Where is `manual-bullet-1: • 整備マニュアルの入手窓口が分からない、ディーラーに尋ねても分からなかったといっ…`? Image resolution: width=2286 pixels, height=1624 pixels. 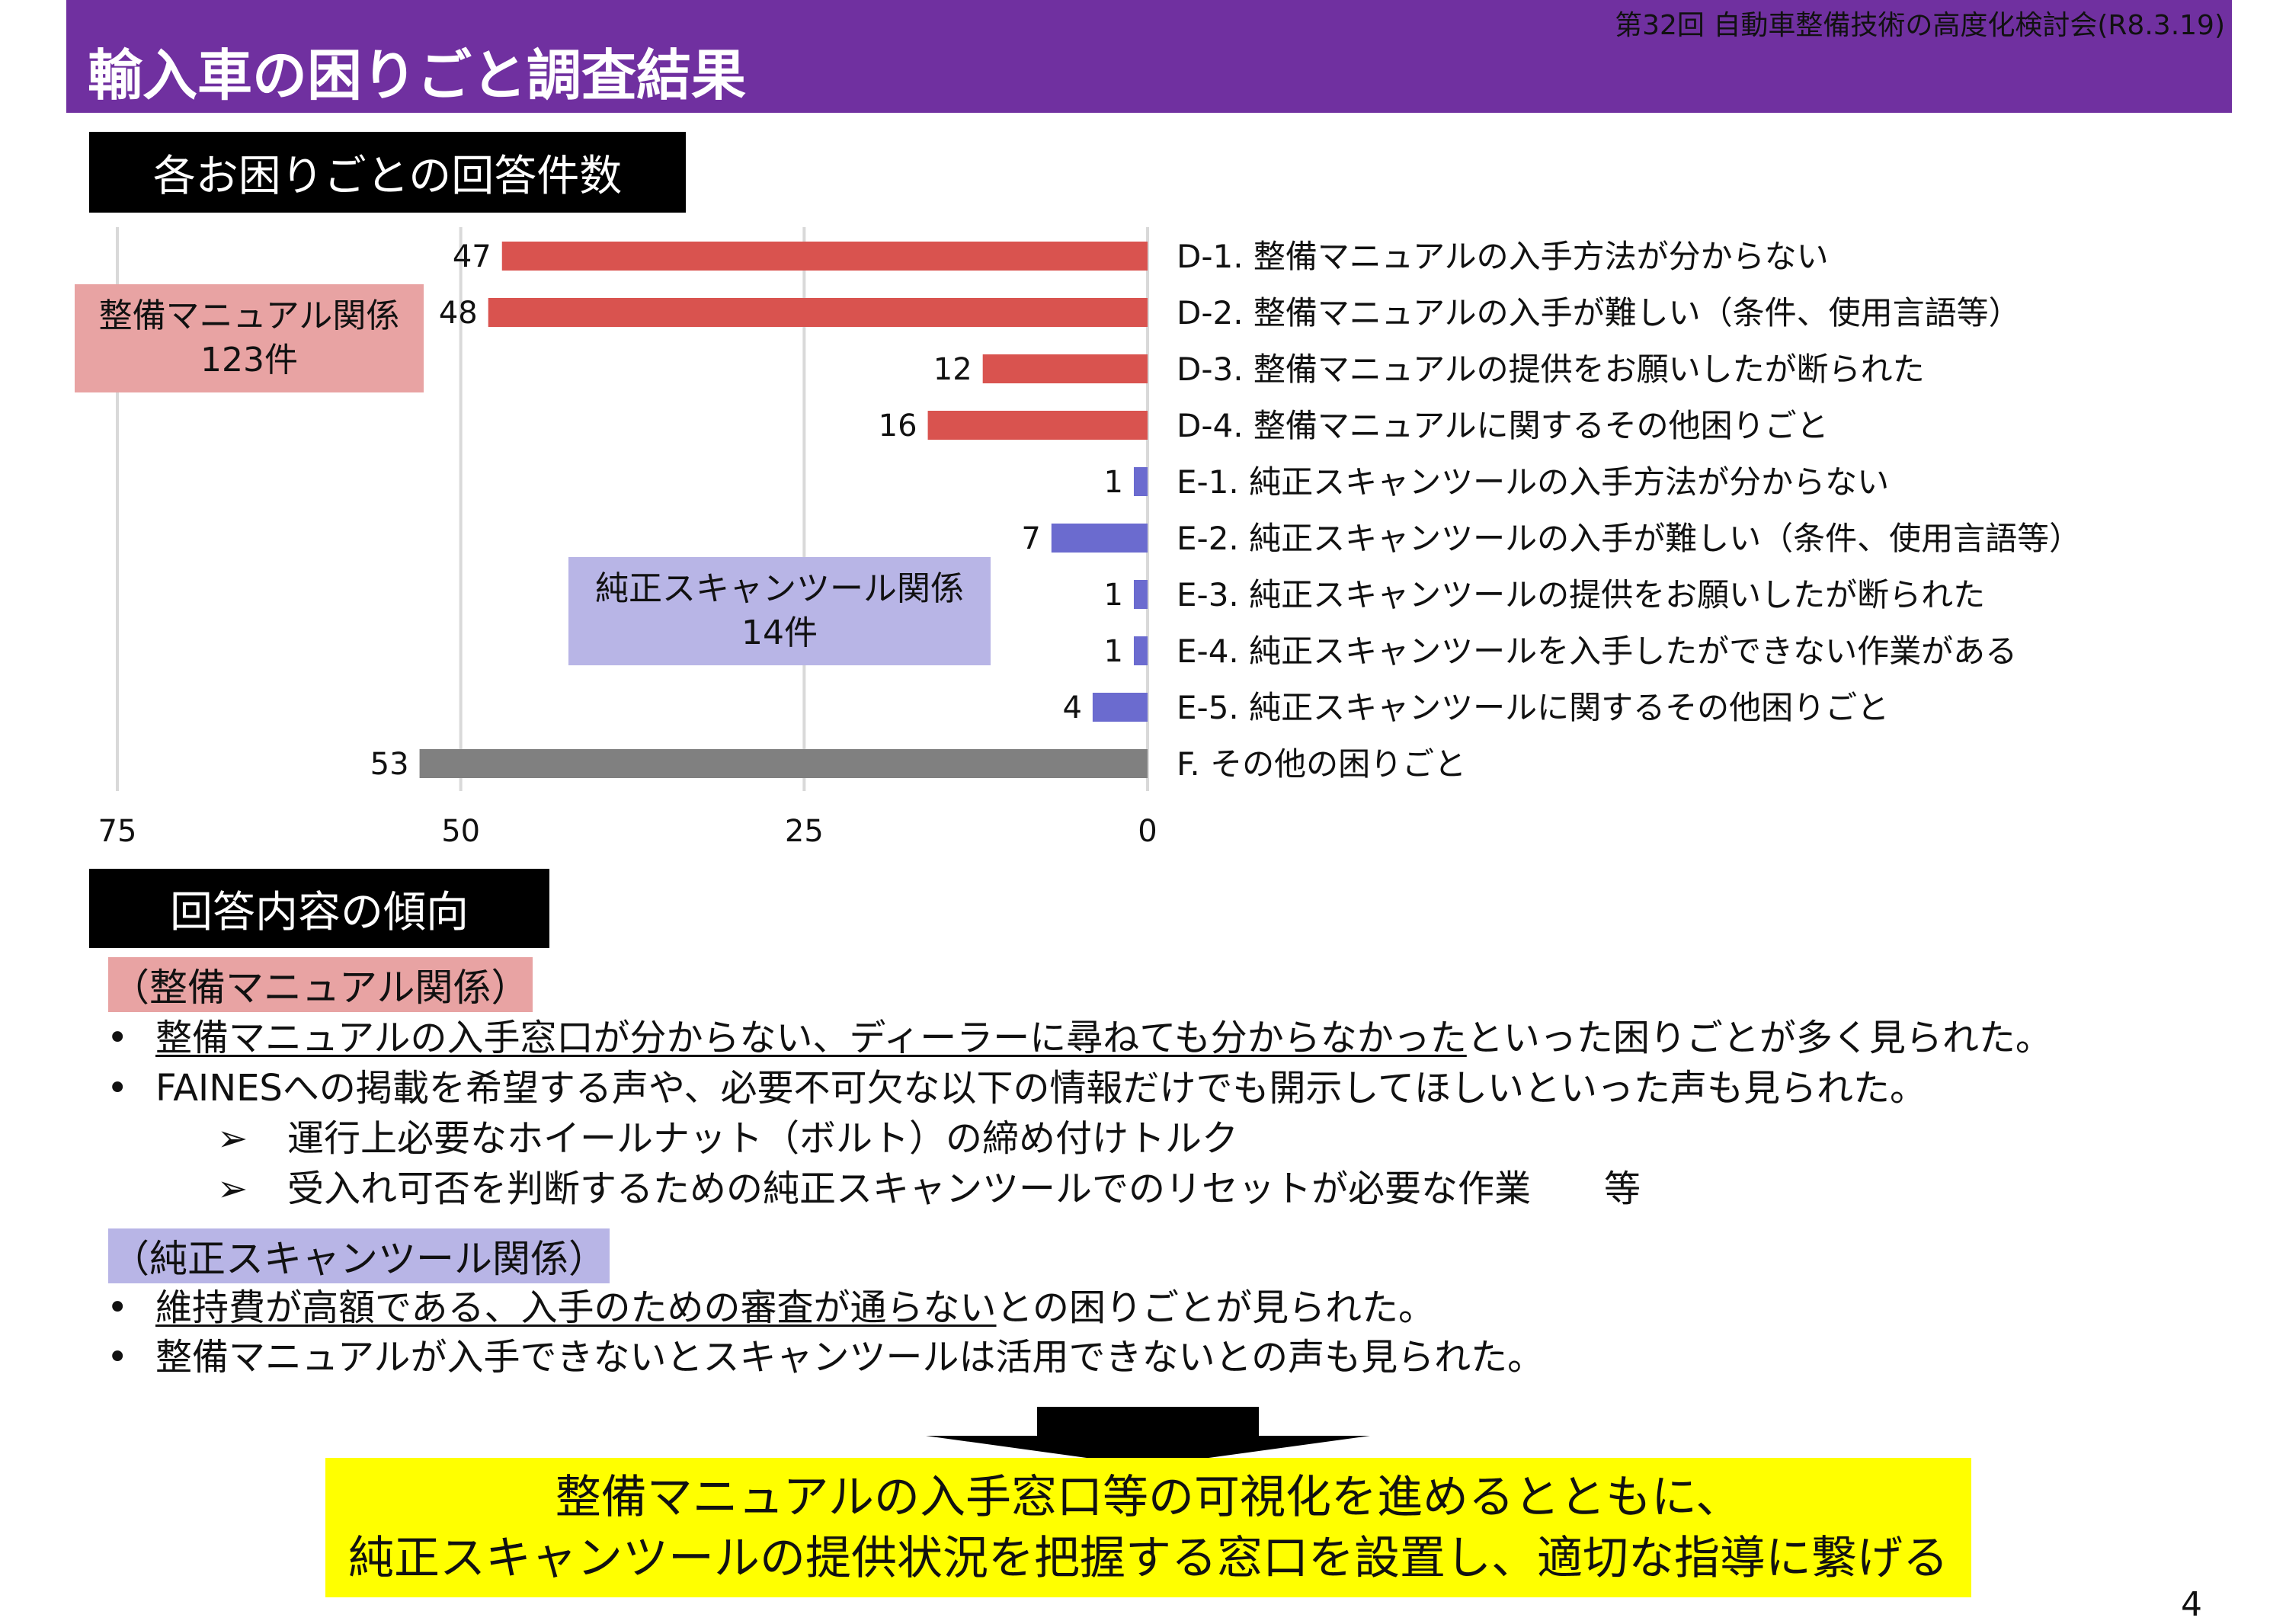
manual-bullet-1: • 整備マニュアルの入手窓口が分からない、ディーラーに尋ねても分からなかったといっ… is located at coordinates (1079, 1034).